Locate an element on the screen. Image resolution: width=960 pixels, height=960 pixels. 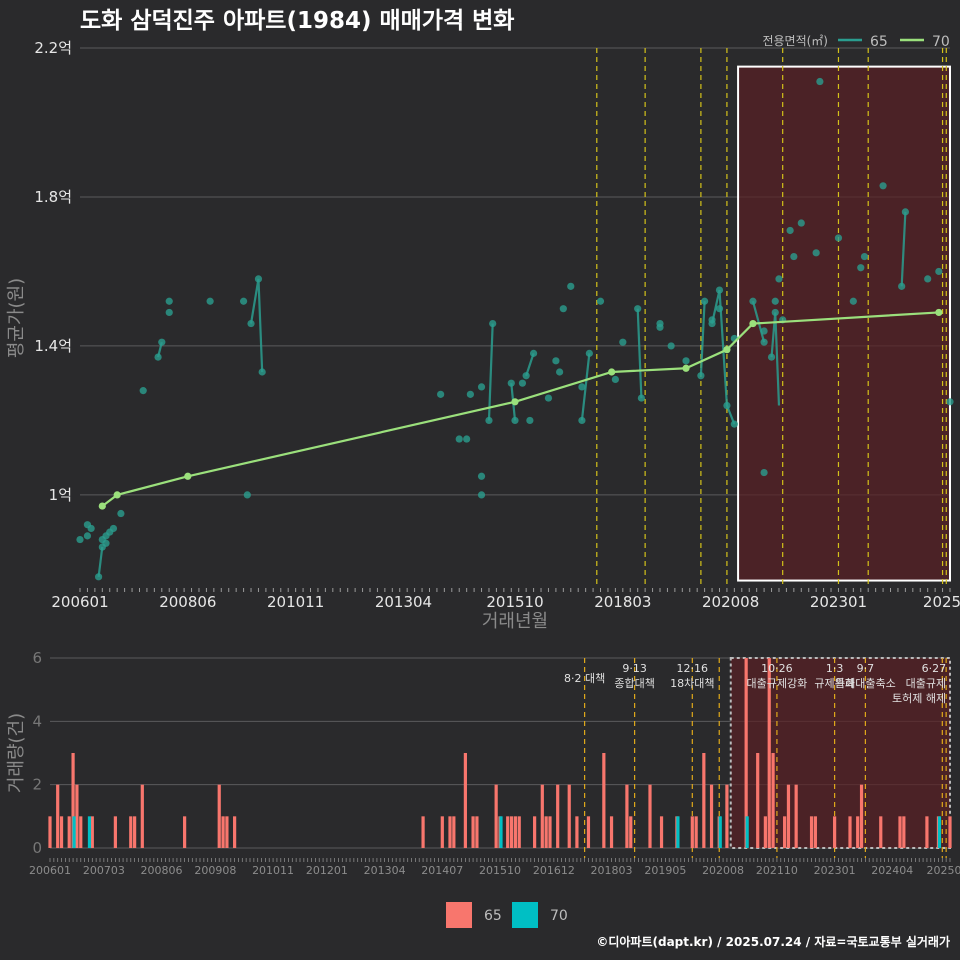
policy-annotation: 대출규제강화 is located at coordinates (777, 683).